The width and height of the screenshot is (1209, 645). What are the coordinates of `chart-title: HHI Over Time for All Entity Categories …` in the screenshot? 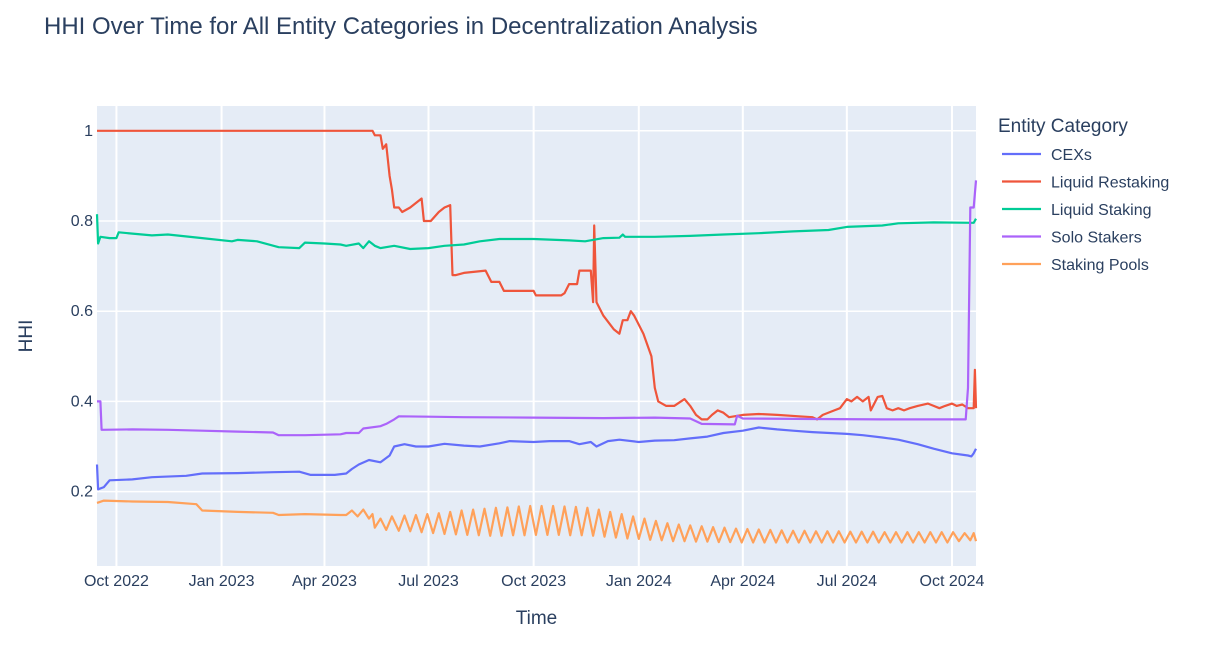 It's located at (401, 26).